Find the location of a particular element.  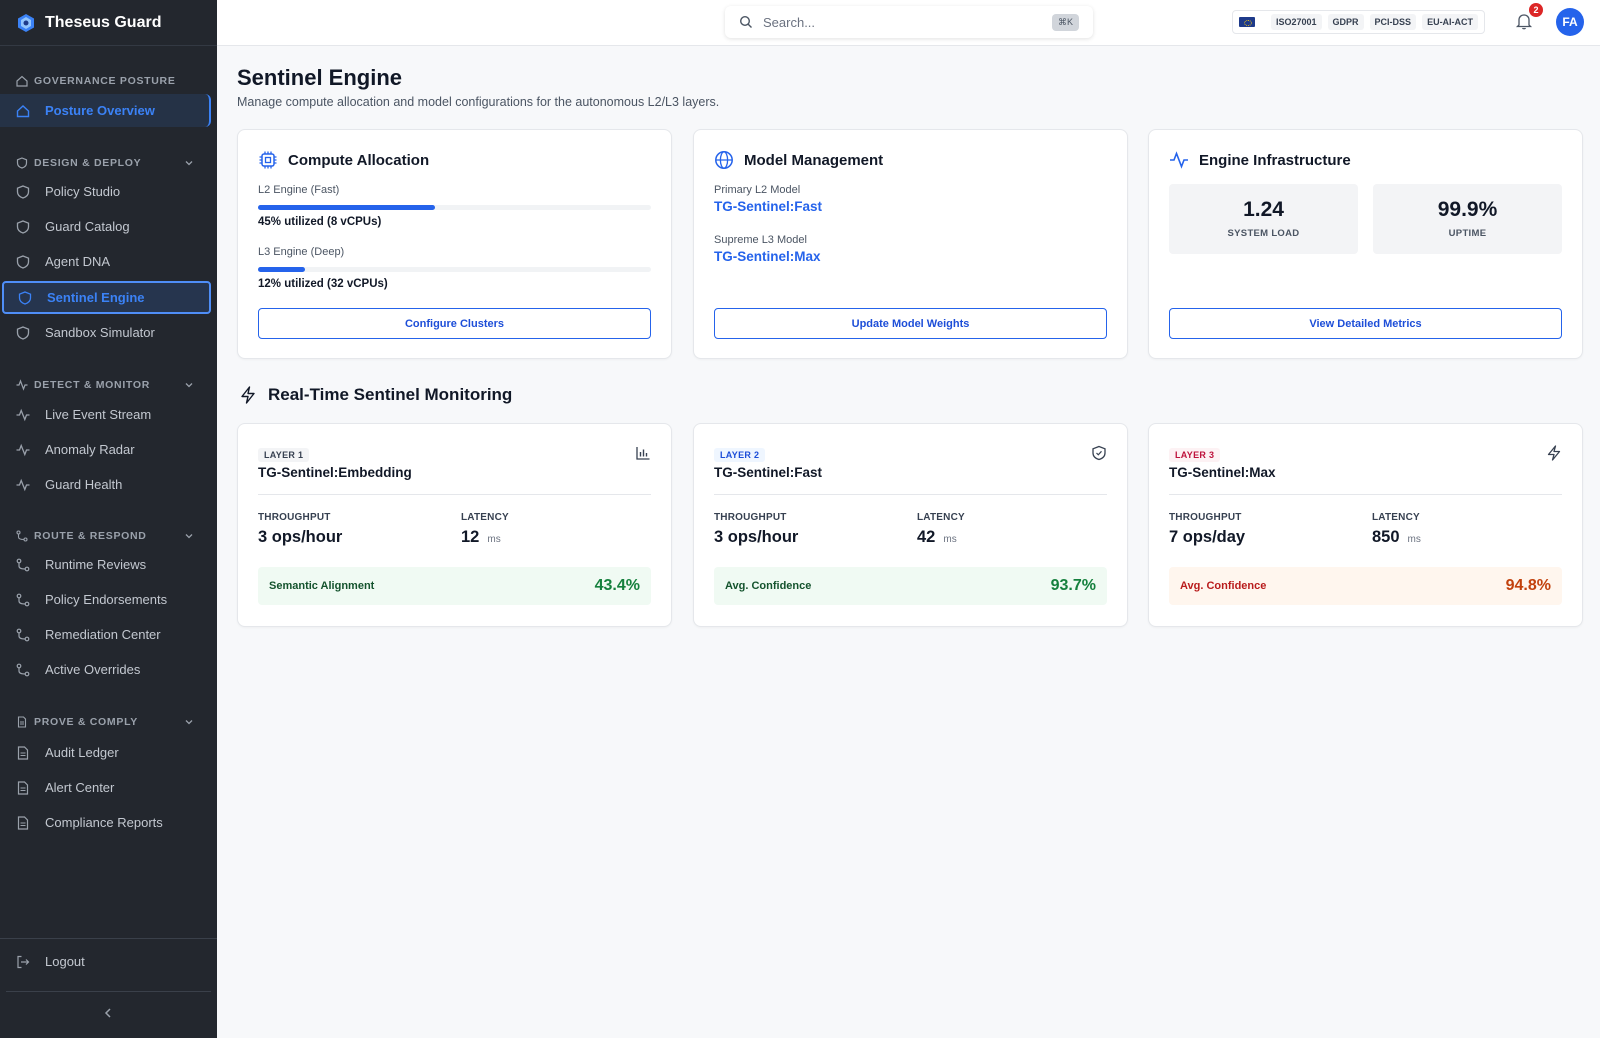

sidebar-item-agent-dna: Agent DNA is located at coordinates (105, 261).